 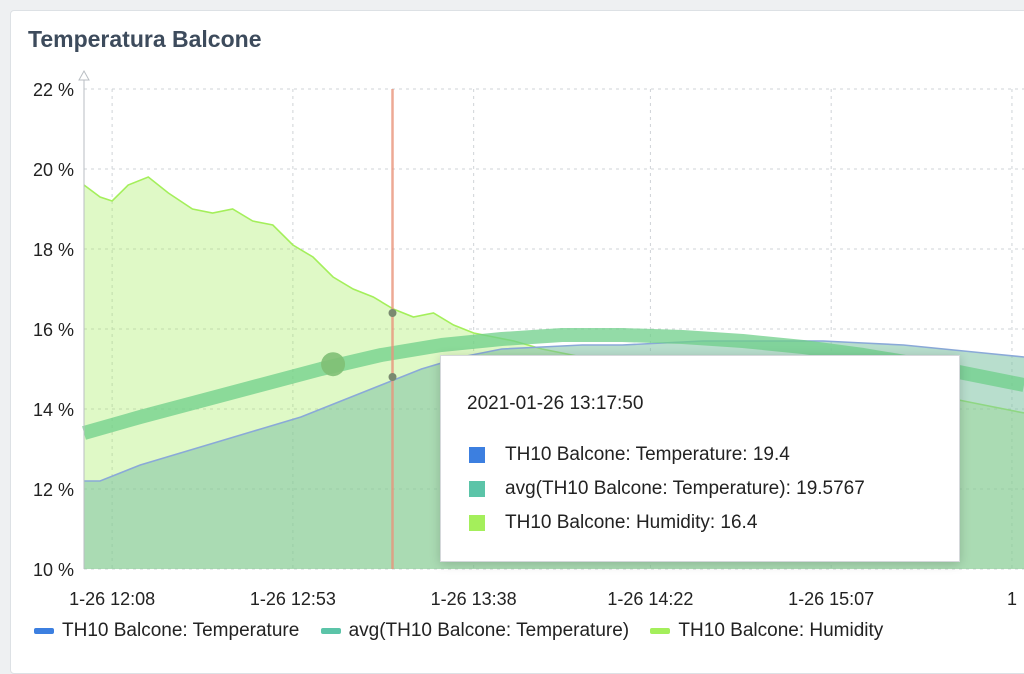 What do you see at coordinates (53, 410) in the screenshot?
I see `y-tick-label: 14 %` at bounding box center [53, 410].